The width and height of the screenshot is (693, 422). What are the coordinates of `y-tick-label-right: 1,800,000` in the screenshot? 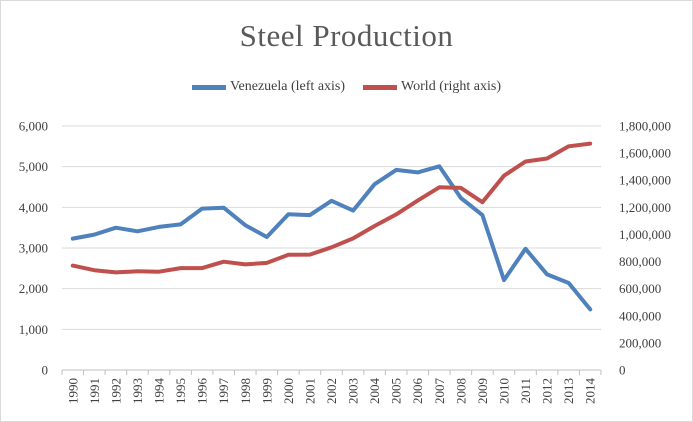 It's located at (645, 126).